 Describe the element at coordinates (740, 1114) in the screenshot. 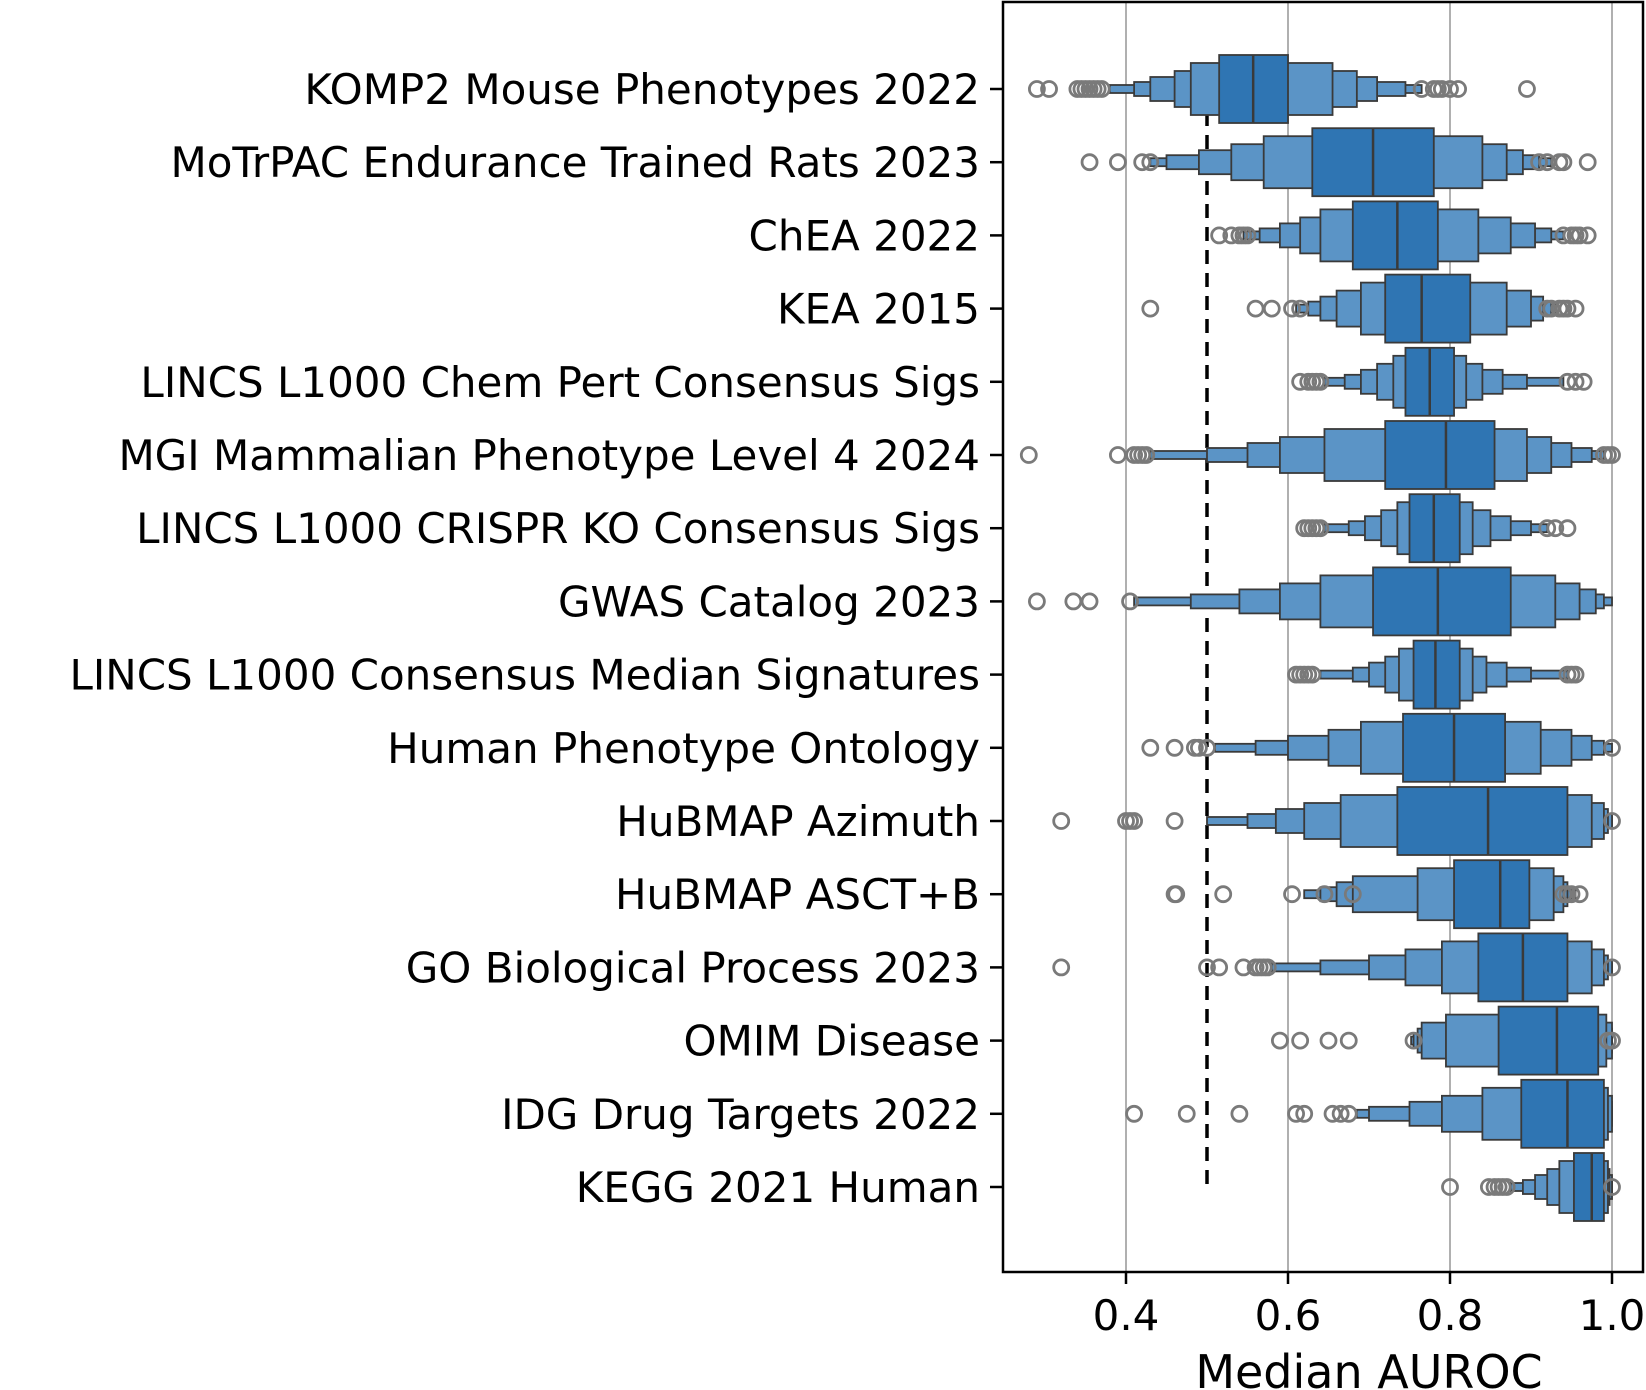

I see `category-label: IDG Drug Targets 2022` at that location.